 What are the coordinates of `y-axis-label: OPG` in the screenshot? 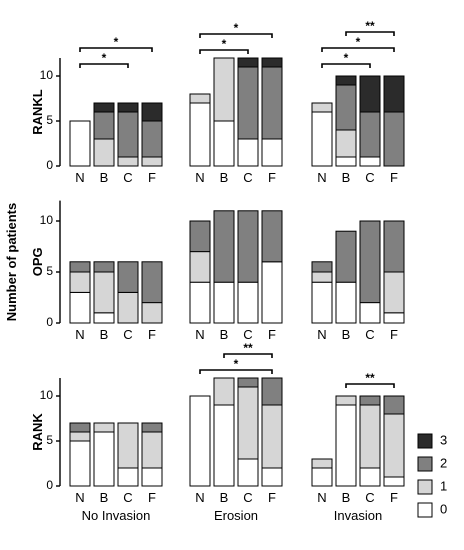 It's located at (37, 261).